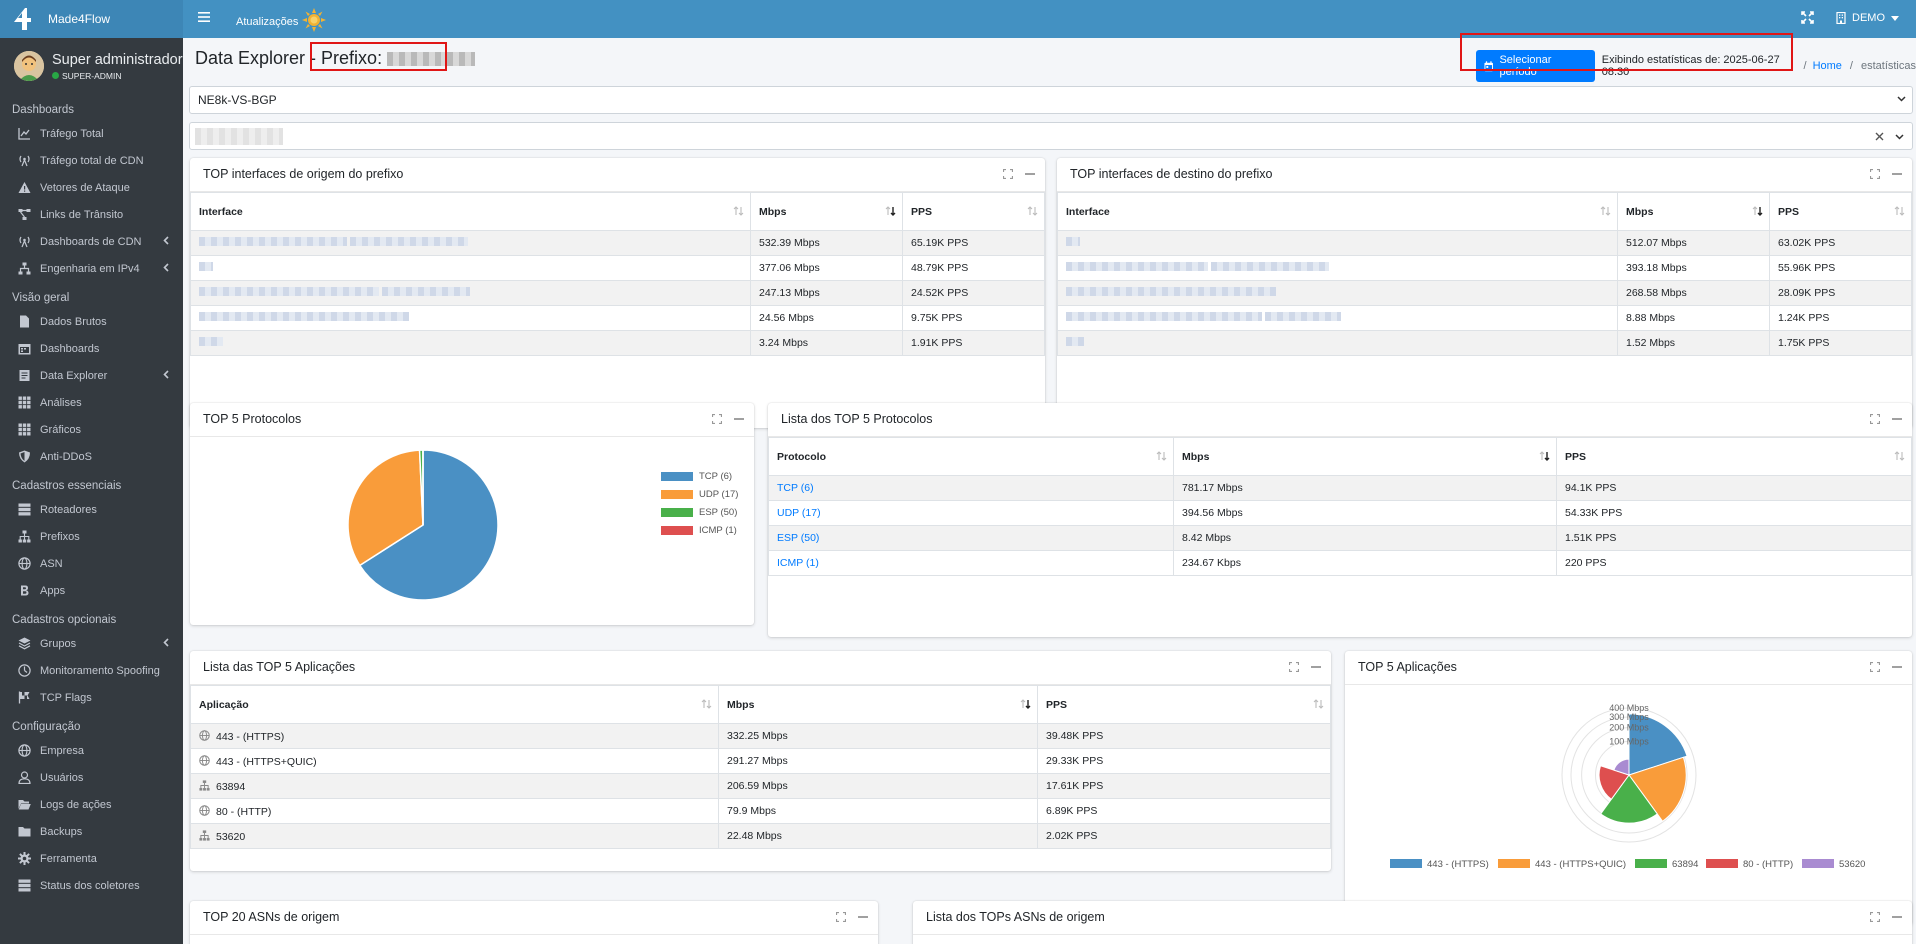 Image resolution: width=1916 pixels, height=944 pixels. Describe the element at coordinates (24, 348) in the screenshot. I see `calendar-icon` at that location.